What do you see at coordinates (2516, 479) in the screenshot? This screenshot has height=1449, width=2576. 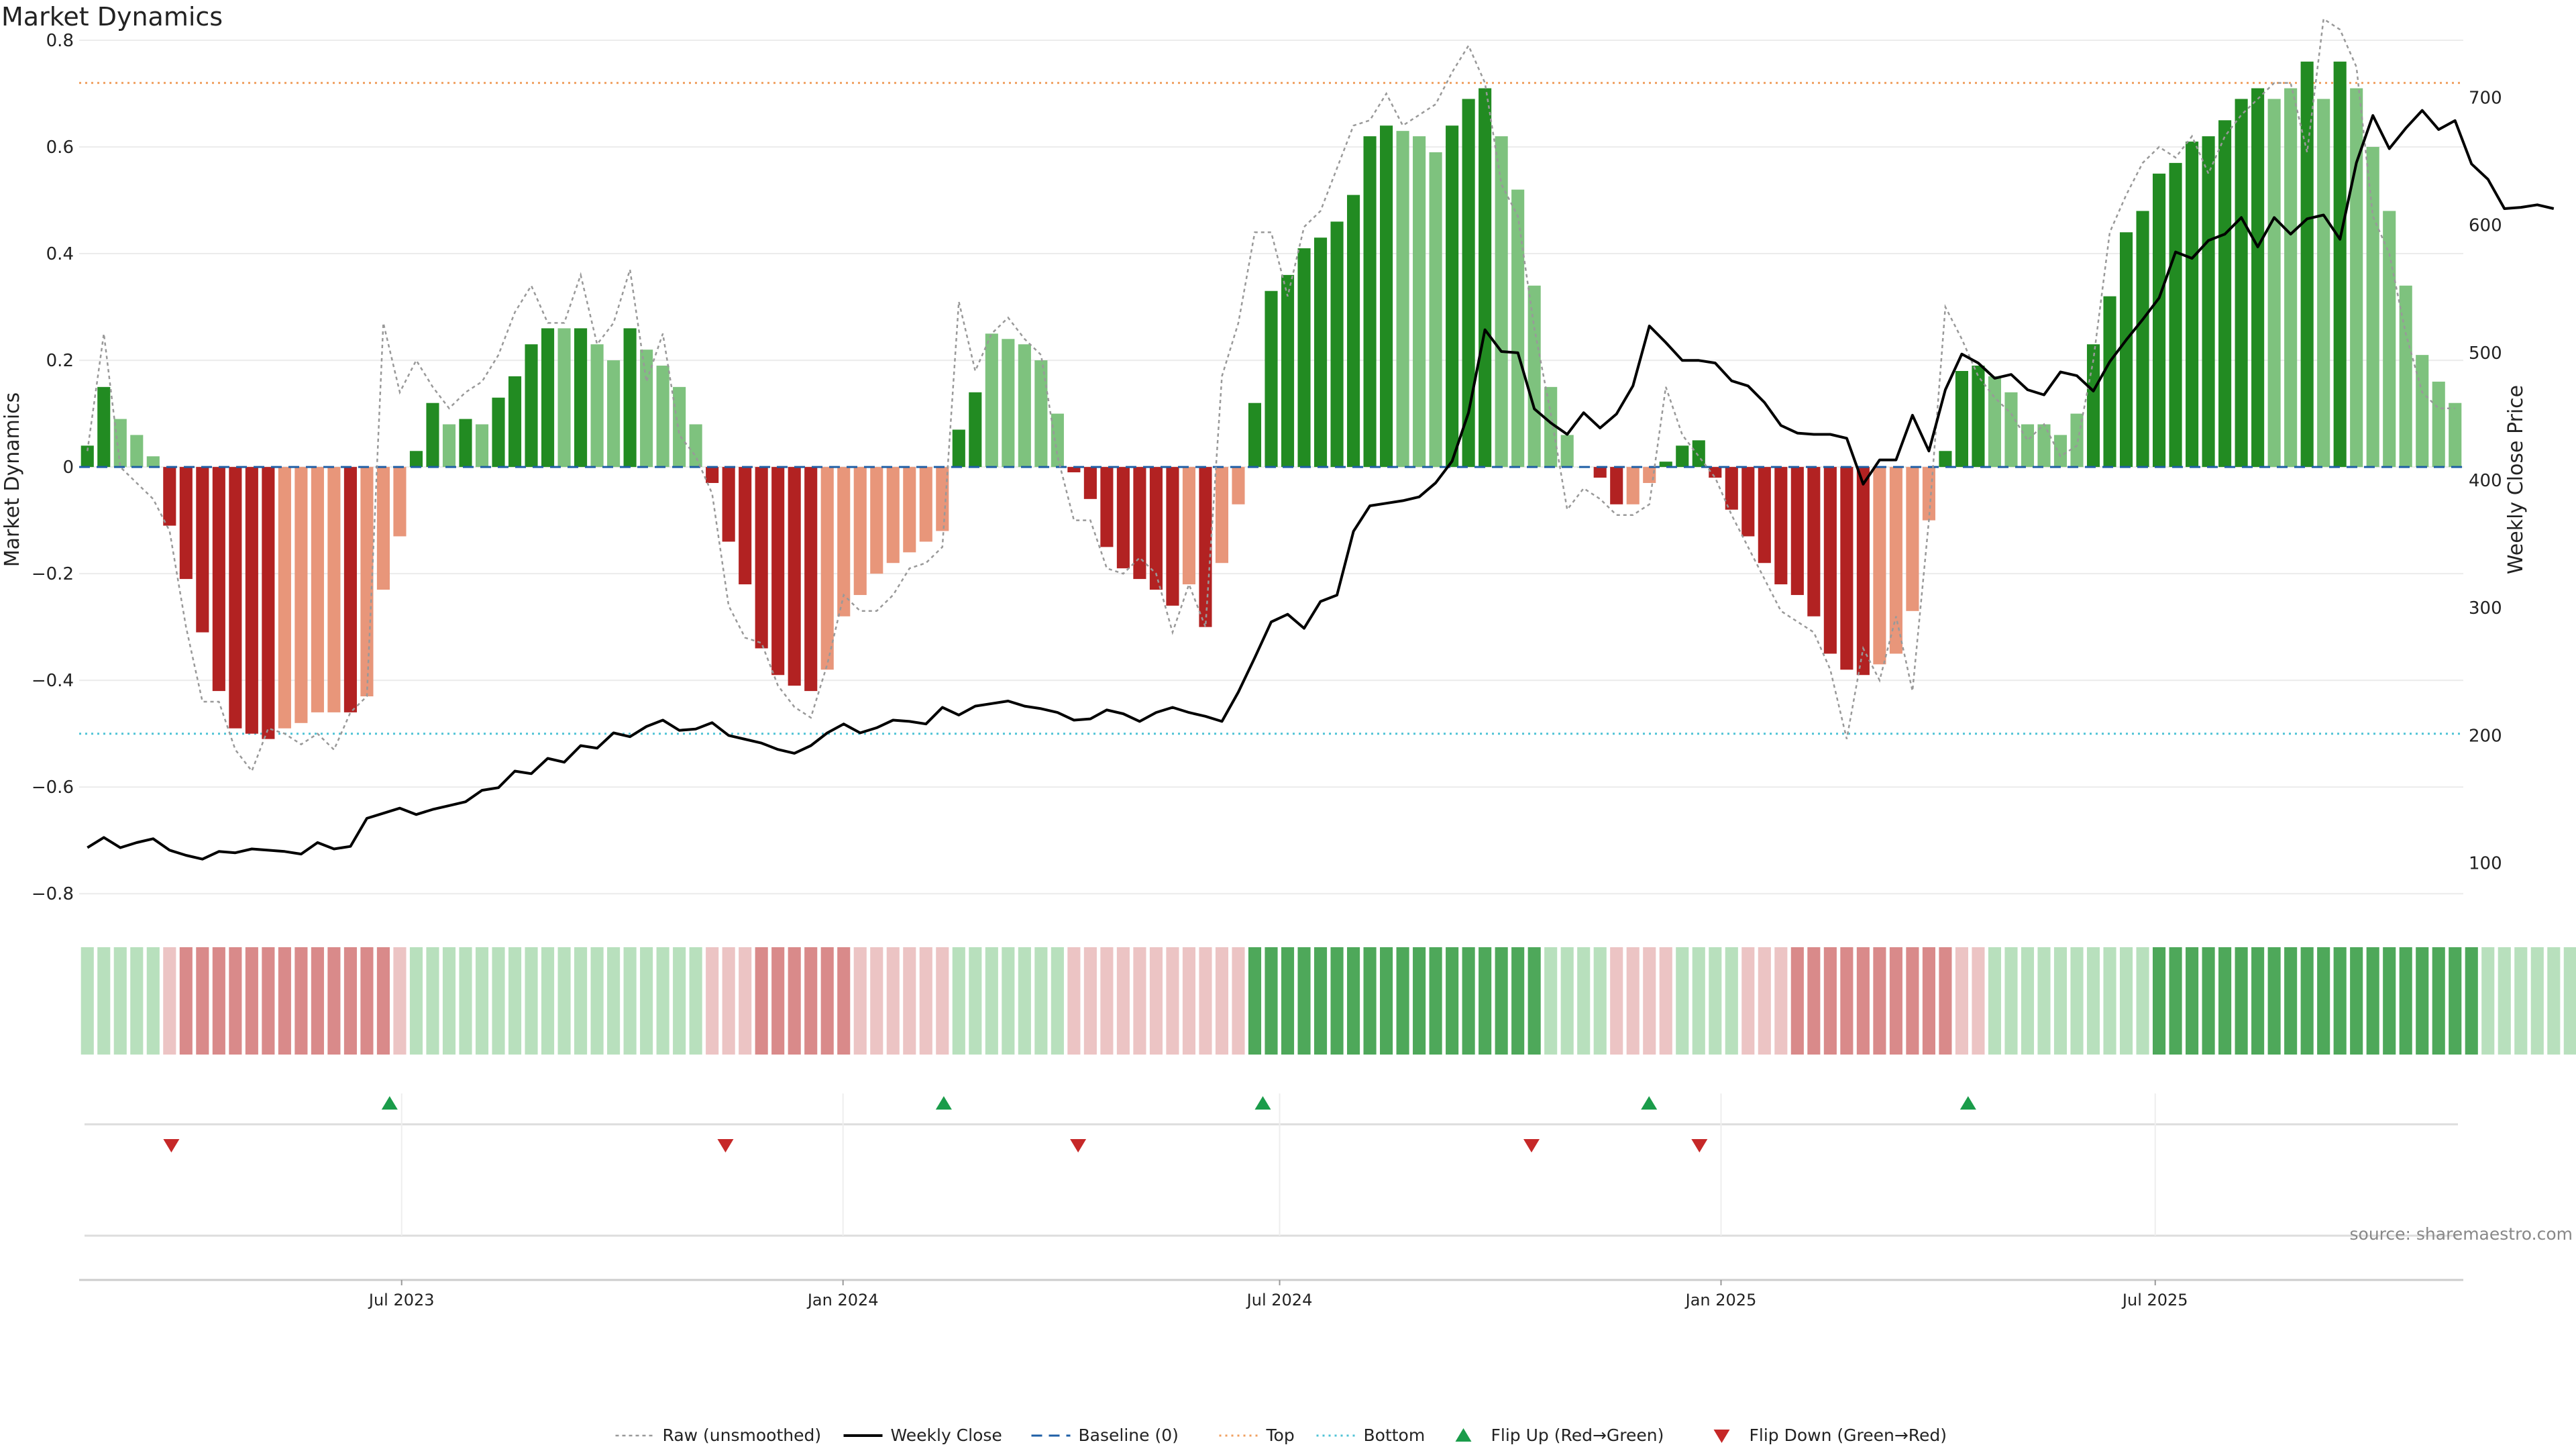 I see `y2-axis-label: Weekly Close Price` at bounding box center [2516, 479].